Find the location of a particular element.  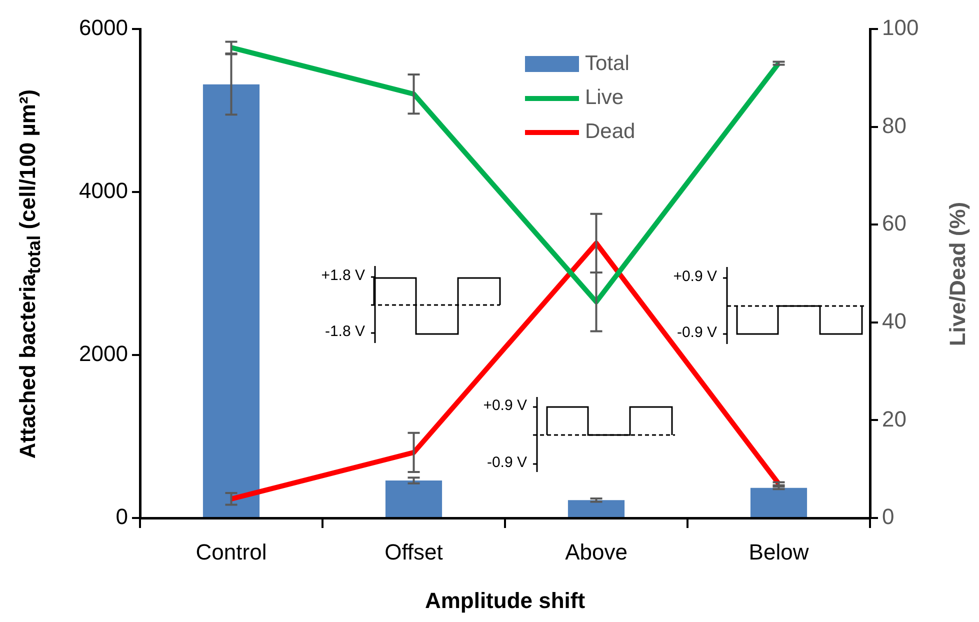

y2-tick-label: 60 is located at coordinates (894, 223).